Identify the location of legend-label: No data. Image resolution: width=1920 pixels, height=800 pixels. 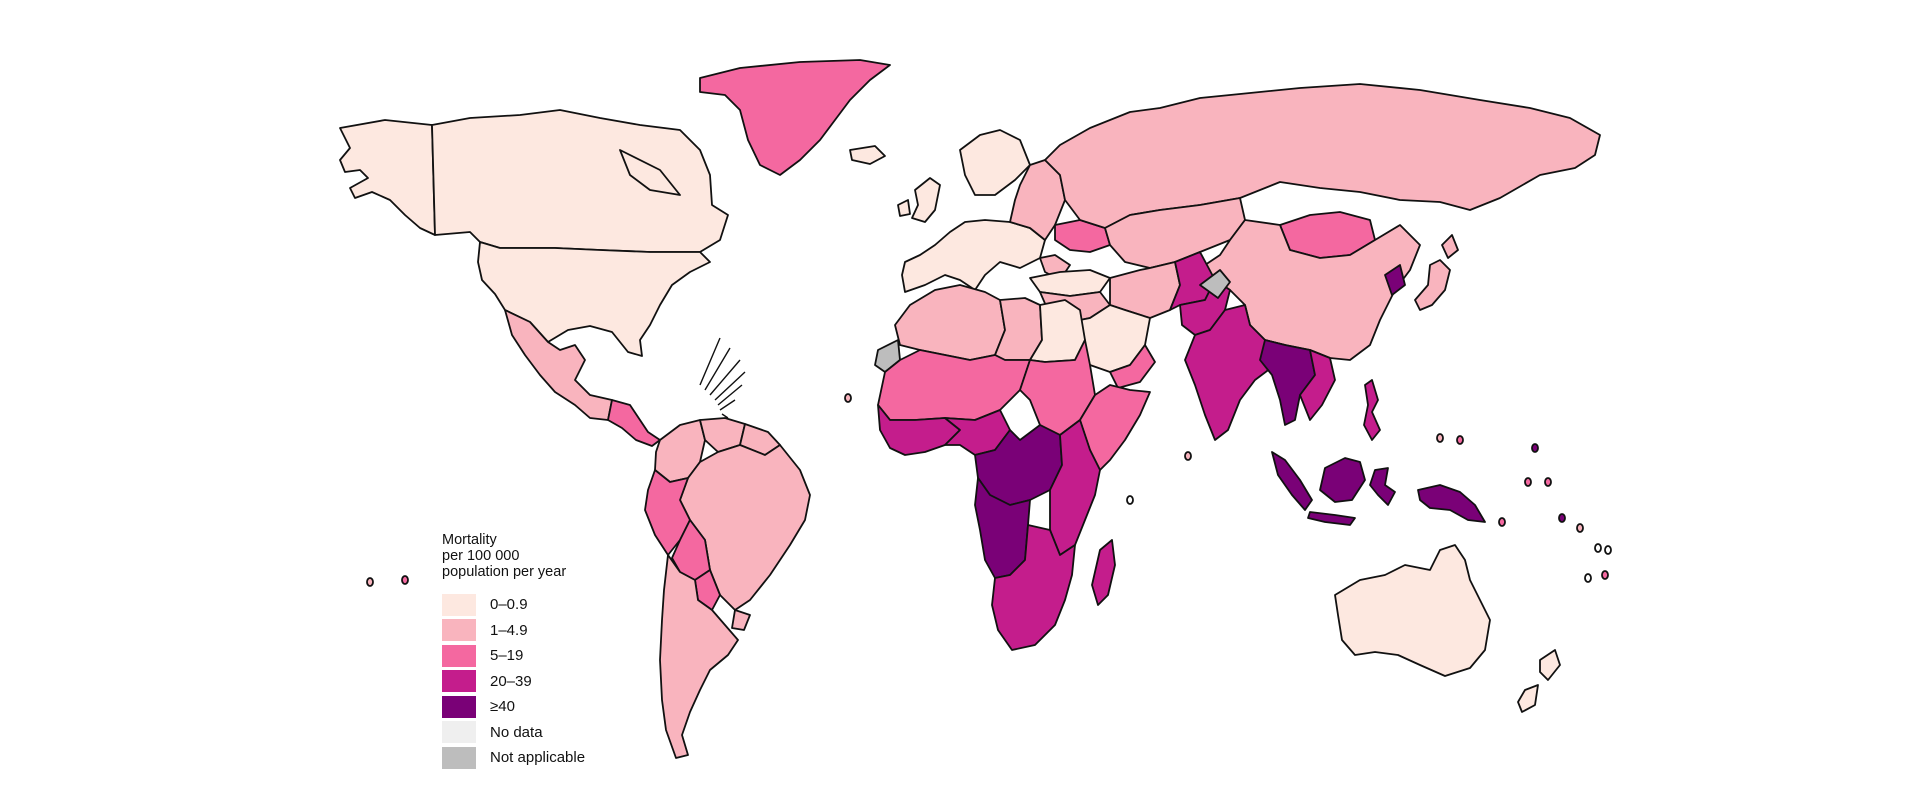
(516, 732).